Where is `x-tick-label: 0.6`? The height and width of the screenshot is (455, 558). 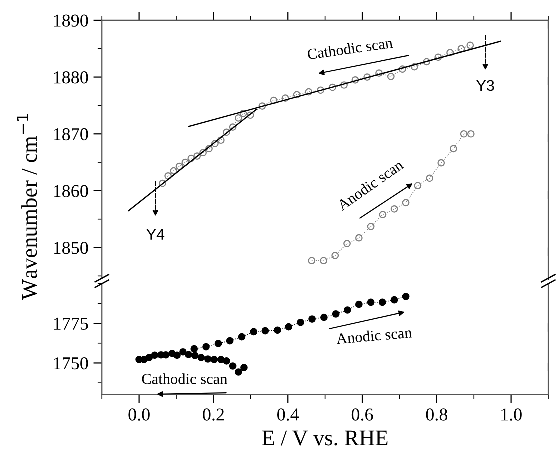
x-tick-label: 0.6 is located at coordinates (363, 414).